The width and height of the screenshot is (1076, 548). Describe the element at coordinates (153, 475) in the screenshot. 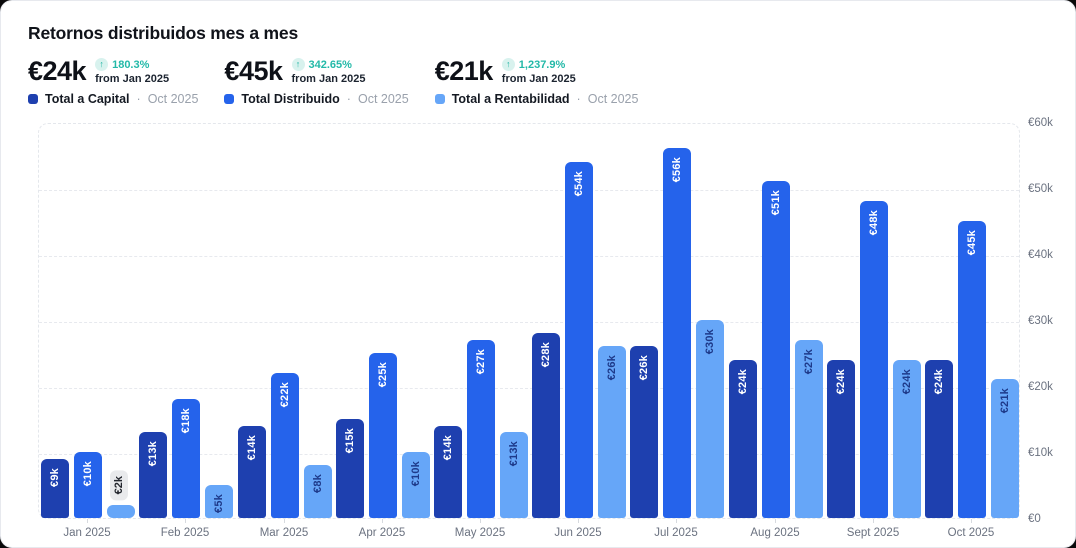

I see `bar-total-a-capital-feb-2025` at that location.